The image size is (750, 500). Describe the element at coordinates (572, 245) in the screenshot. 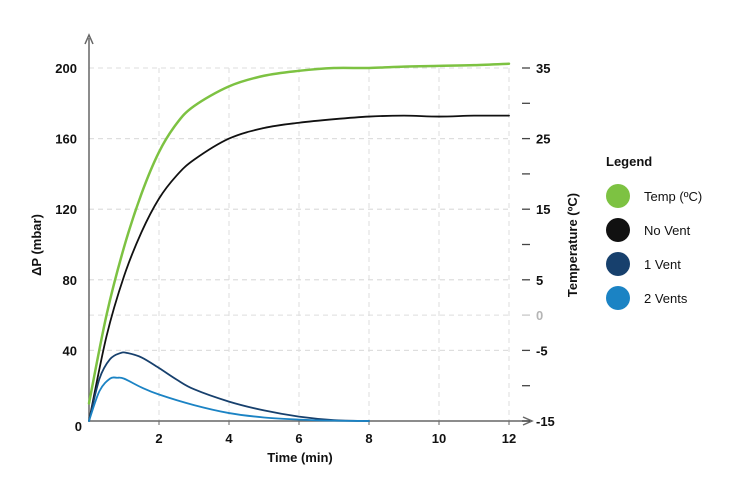

I see `y2-axis-title: Temperature (ºC)` at that location.